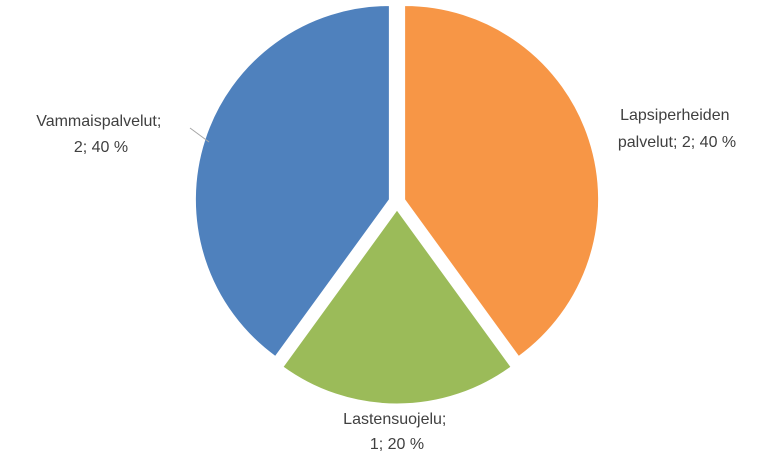 The width and height of the screenshot is (784, 455). What do you see at coordinates (199, 135) in the screenshot?
I see `leader-line` at bounding box center [199, 135].